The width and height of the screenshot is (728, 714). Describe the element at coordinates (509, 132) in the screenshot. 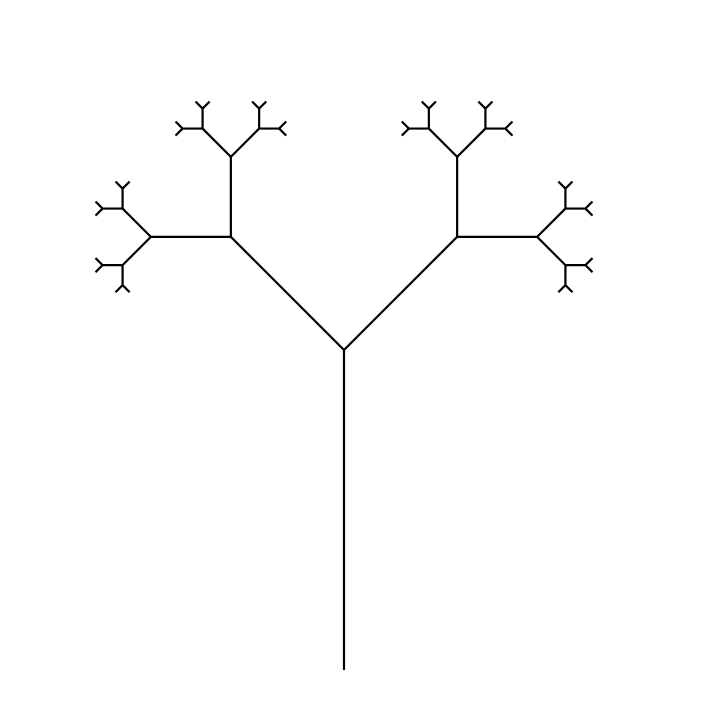

I see `tree-branch-RLRRR` at that location.